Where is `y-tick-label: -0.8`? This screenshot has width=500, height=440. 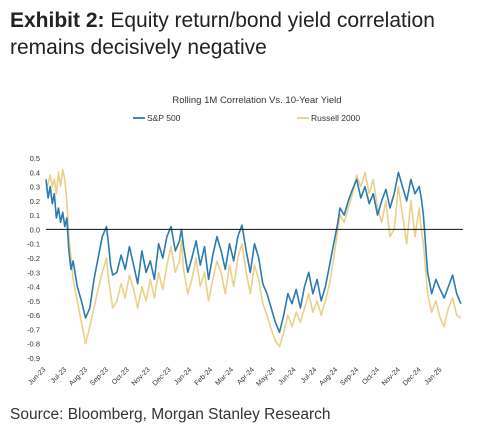
y-tick-label: -0.8 is located at coordinates (33, 344).